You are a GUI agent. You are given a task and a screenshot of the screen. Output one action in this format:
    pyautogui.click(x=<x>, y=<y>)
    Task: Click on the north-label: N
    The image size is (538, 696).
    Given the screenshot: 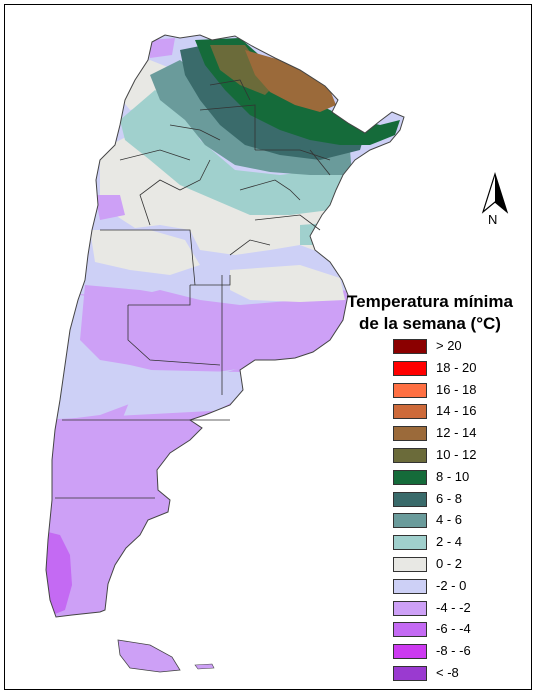 What is the action you would take?
    pyautogui.click(x=493, y=219)
    